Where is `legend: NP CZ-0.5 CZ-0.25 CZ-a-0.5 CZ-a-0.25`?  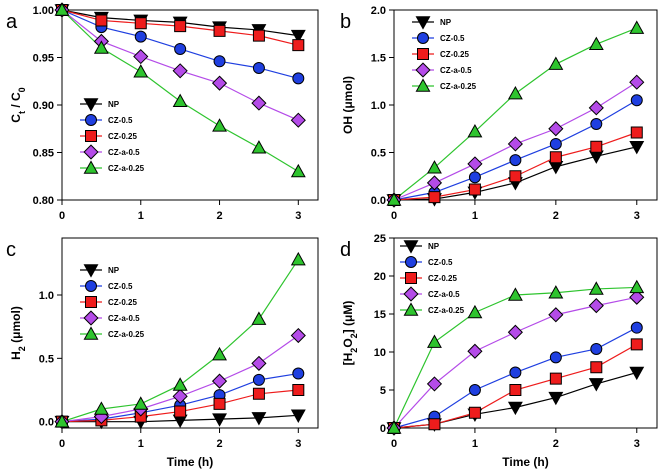 legend: NP CZ-0.5 CZ-0.25 CZ-a-0.5 CZ-a-0.25 is located at coordinates (112, 302).